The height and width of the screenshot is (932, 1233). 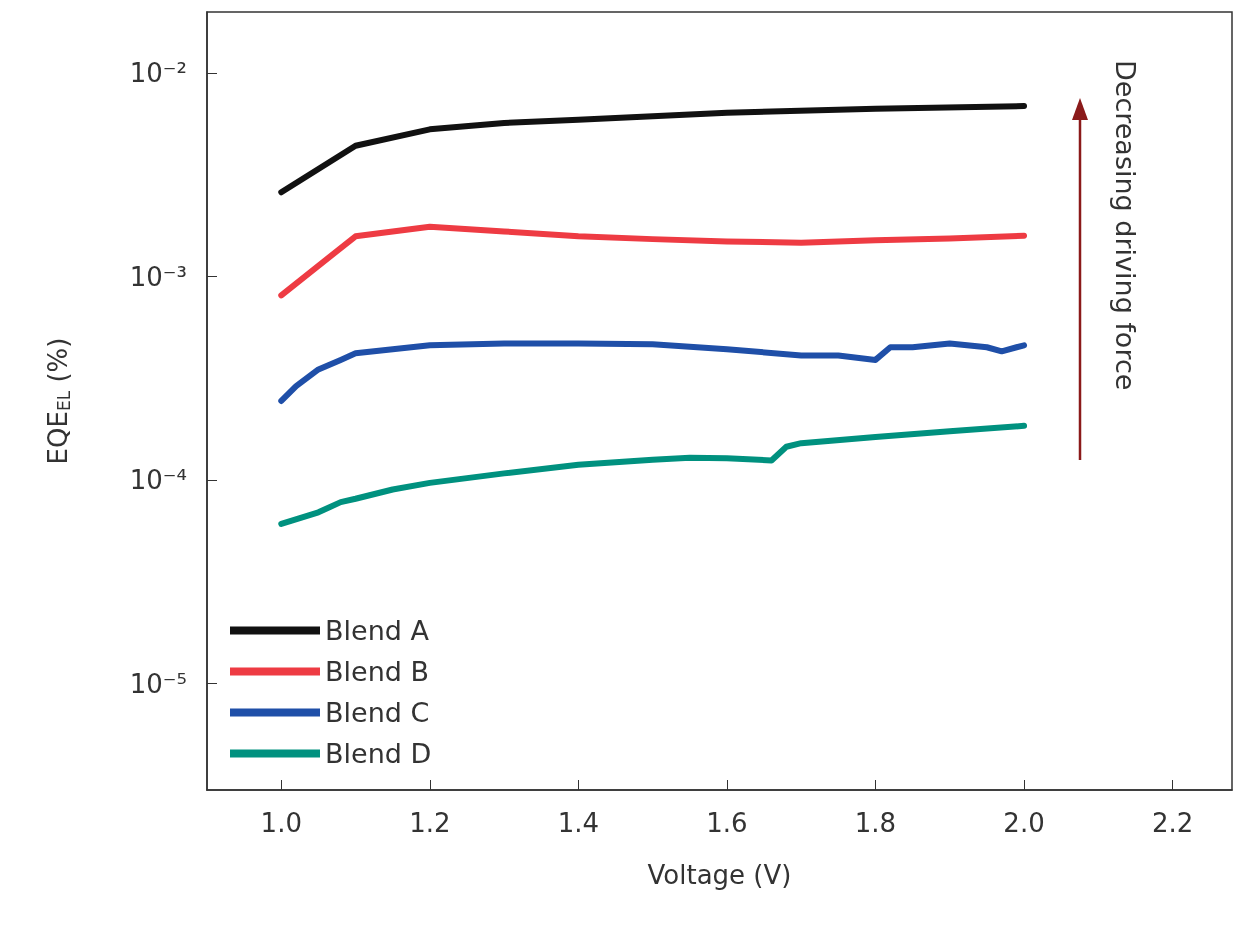 I want to click on x-axis-title: Voltage (V), so click(x=719, y=875).